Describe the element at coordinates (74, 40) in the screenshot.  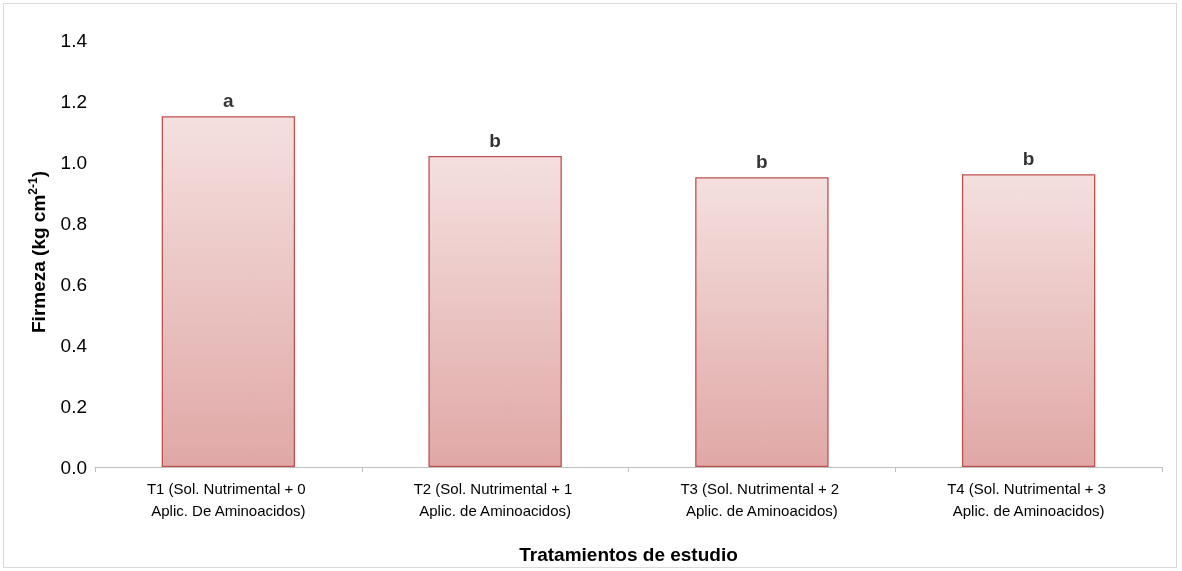
I see `y-tick-label: 1.4` at that location.